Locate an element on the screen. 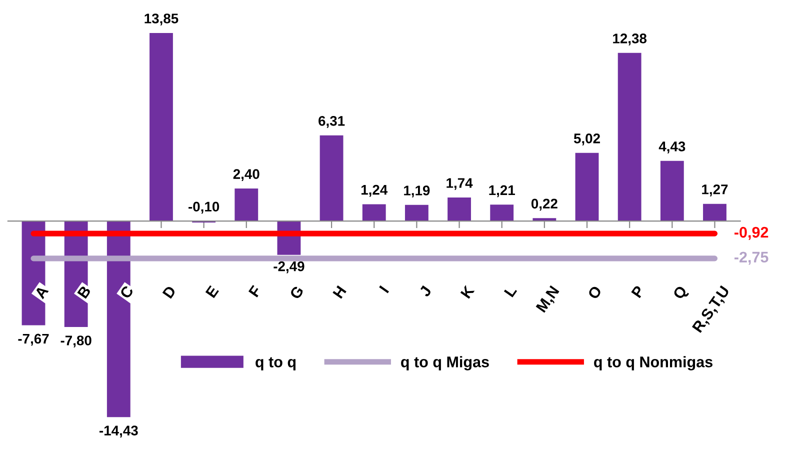 This screenshot has height=459, width=796. x-tick-label: P is located at coordinates (638, 291).